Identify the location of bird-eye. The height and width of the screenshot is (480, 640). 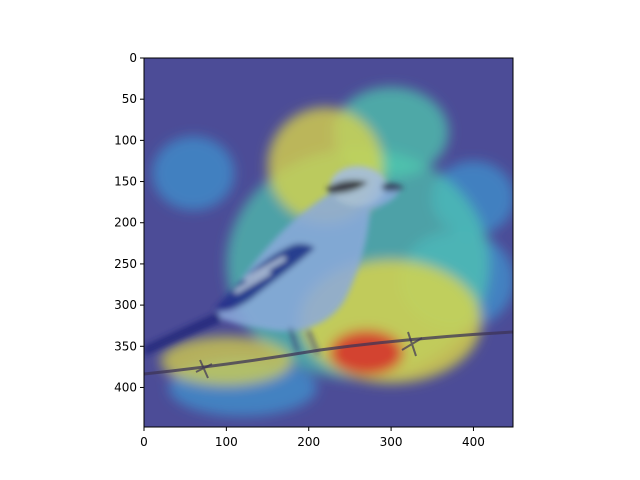
(356, 184).